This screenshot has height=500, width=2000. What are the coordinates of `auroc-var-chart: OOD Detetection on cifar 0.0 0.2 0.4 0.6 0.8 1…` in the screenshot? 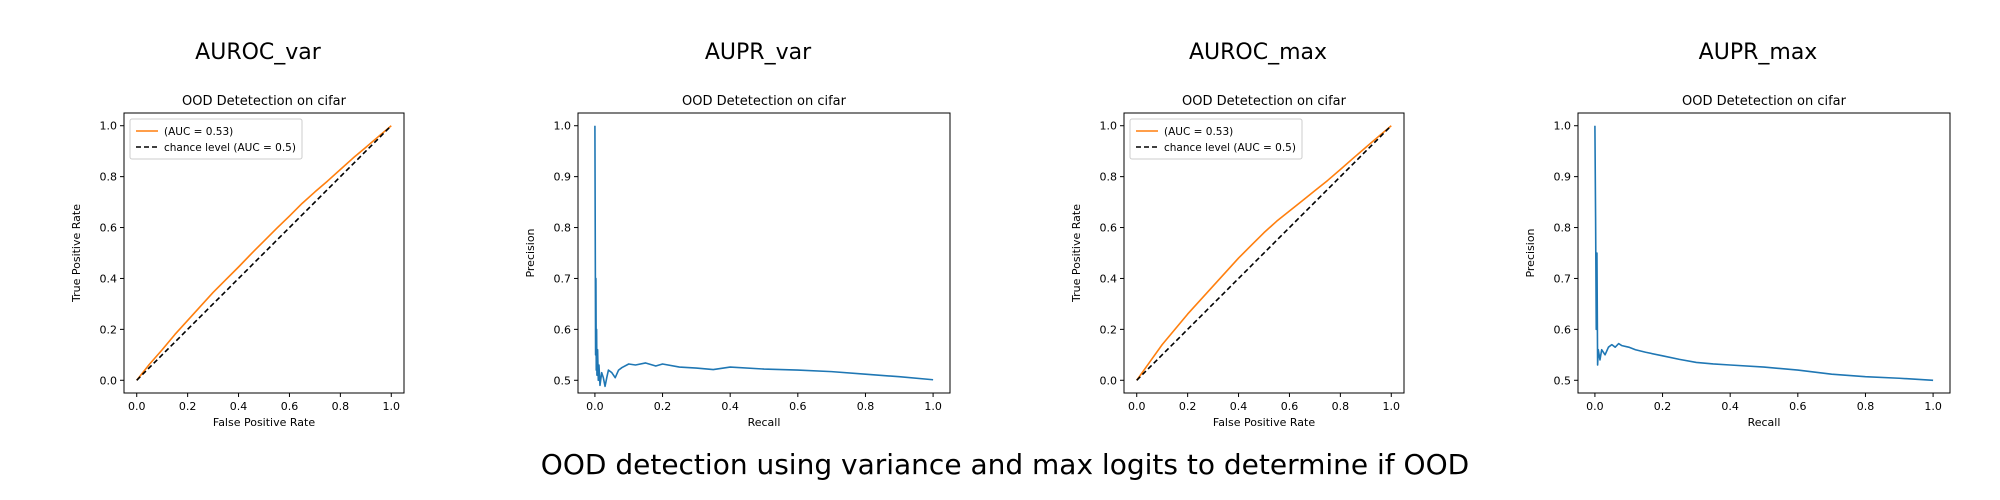 It's located at (237, 261).